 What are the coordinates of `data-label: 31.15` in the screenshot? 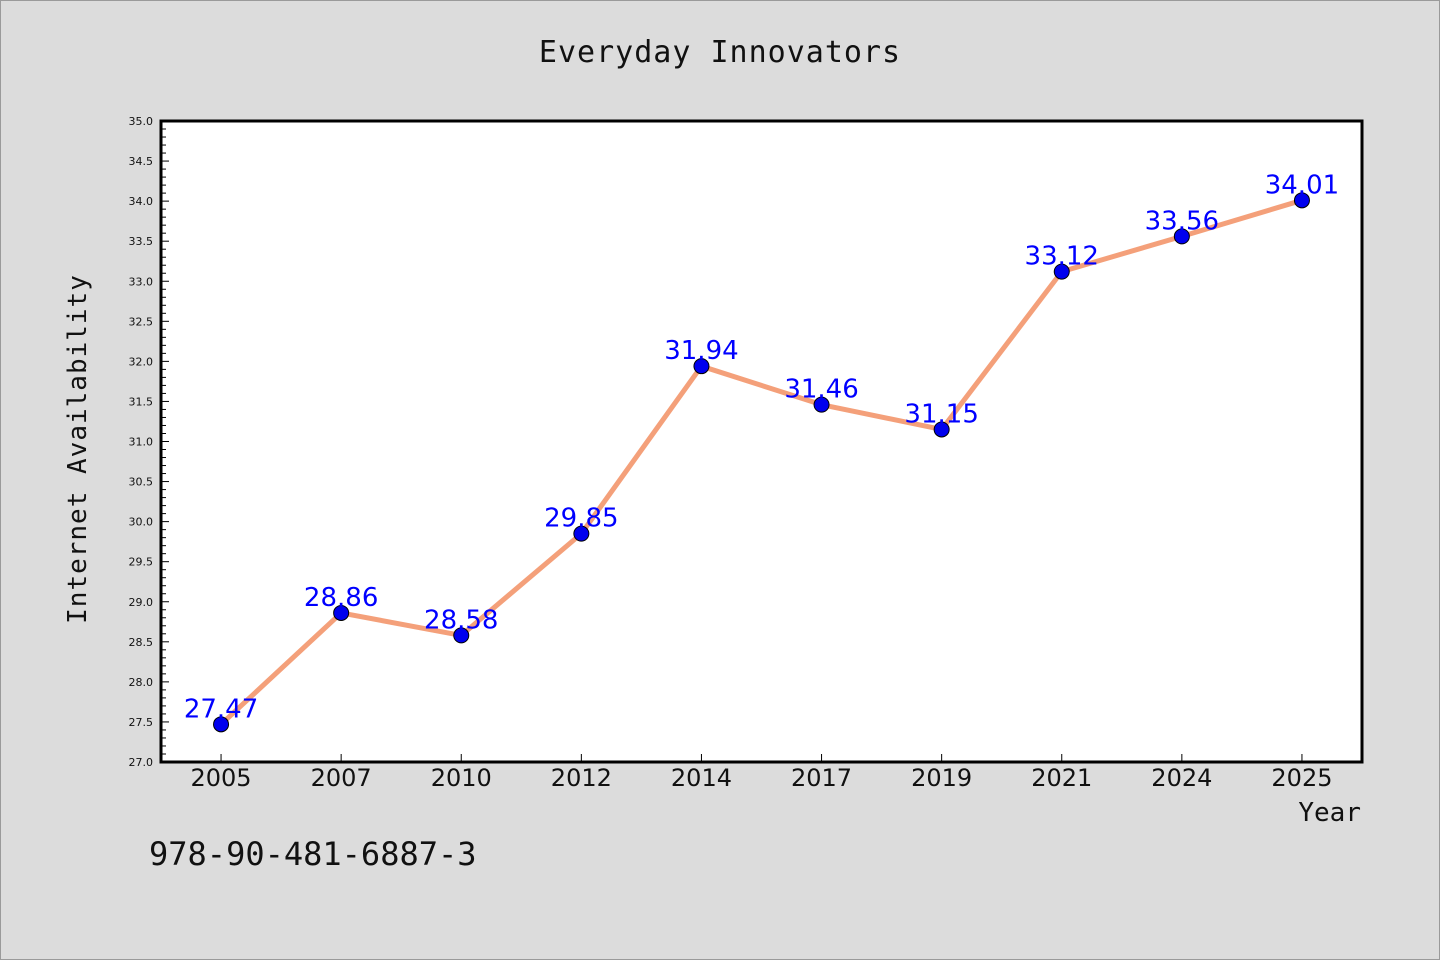 It's located at (941, 414).